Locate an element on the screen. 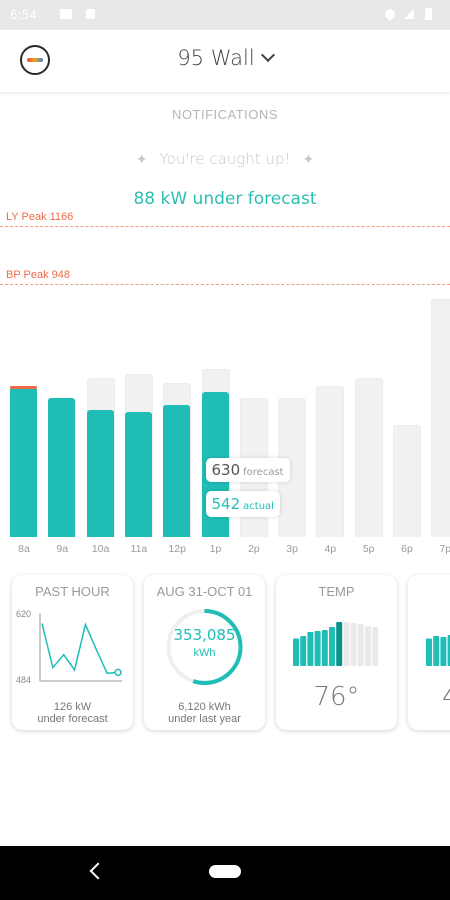 The image size is (450, 900). system-nav-bar is located at coordinates (225, 873).